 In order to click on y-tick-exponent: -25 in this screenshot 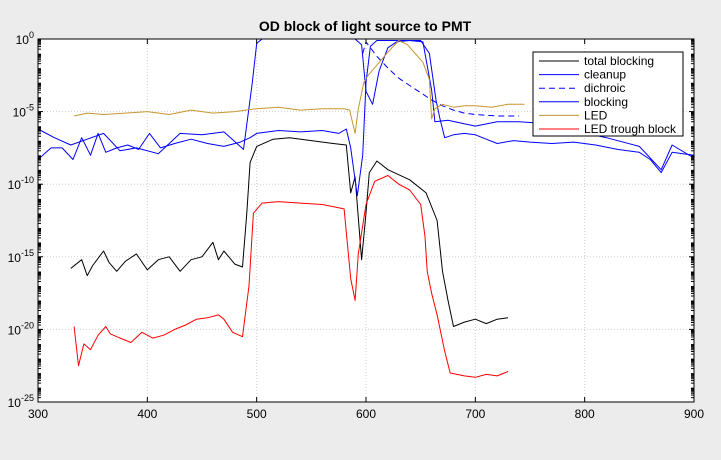, I will do `click(27, 398)`.